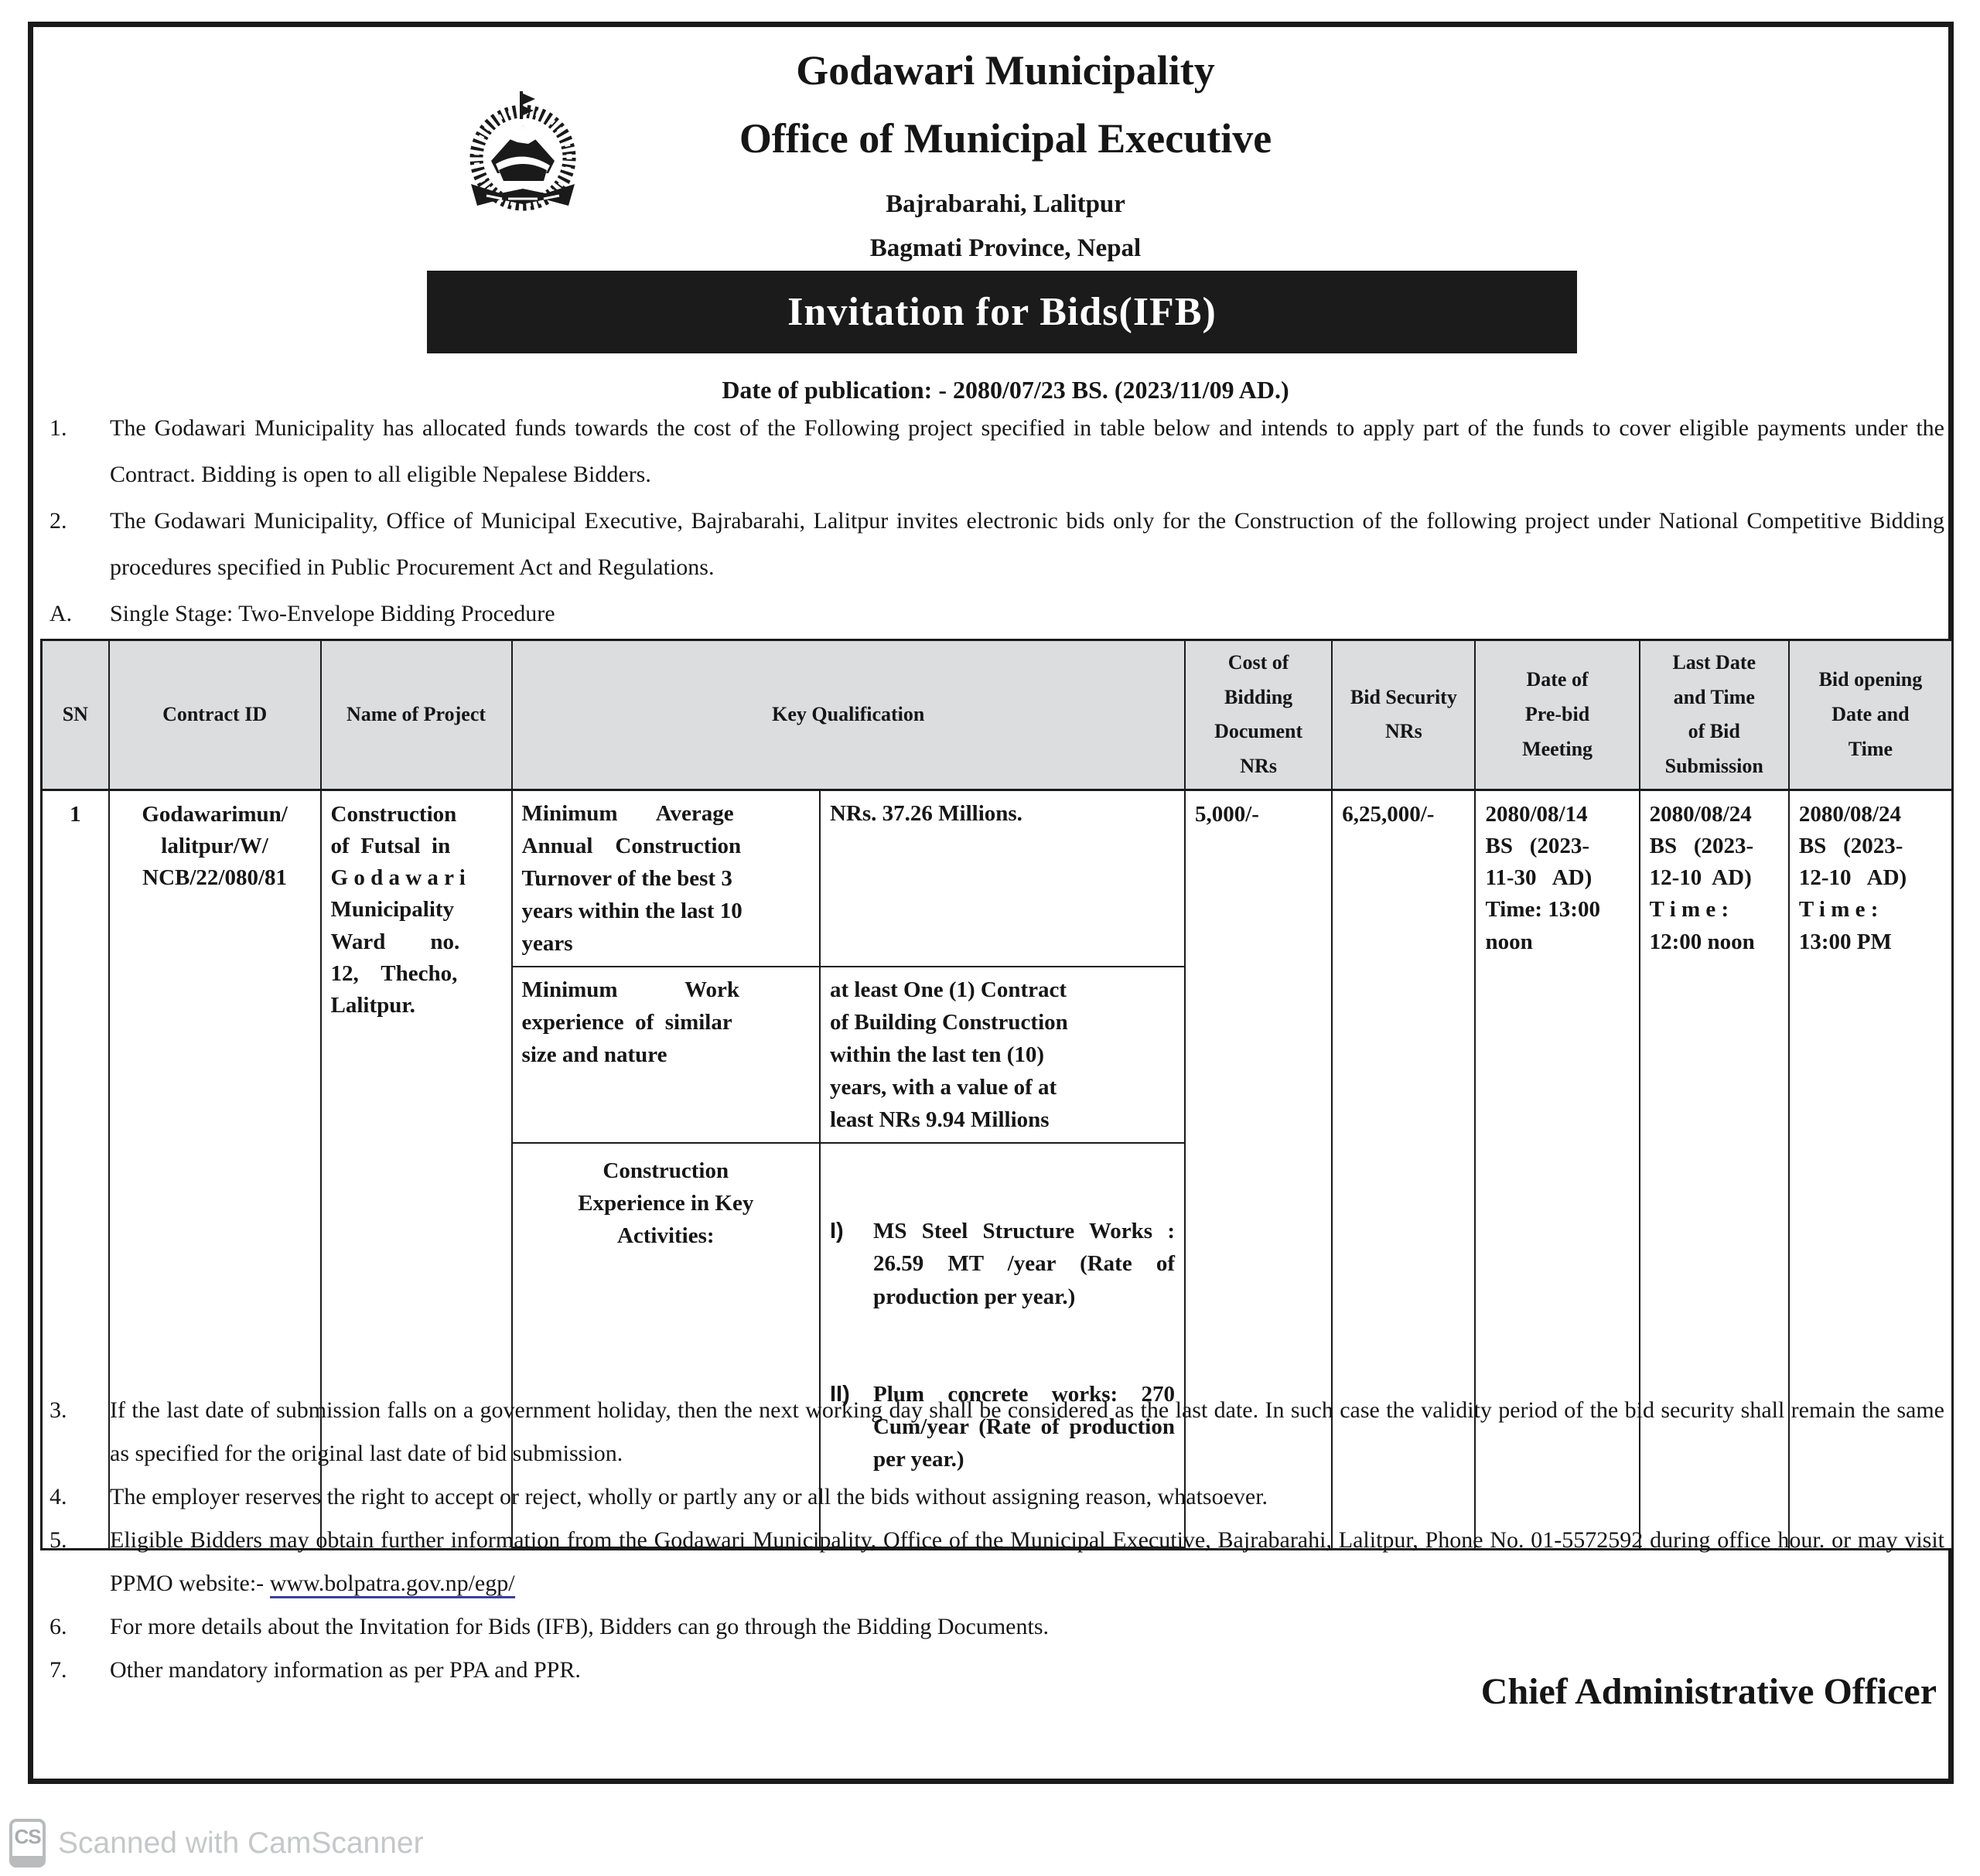 This screenshot has height=1876, width=1980. Describe the element at coordinates (1405, 716) in the screenshot. I see `col-header-bid-security: Bid Security NRs` at that location.